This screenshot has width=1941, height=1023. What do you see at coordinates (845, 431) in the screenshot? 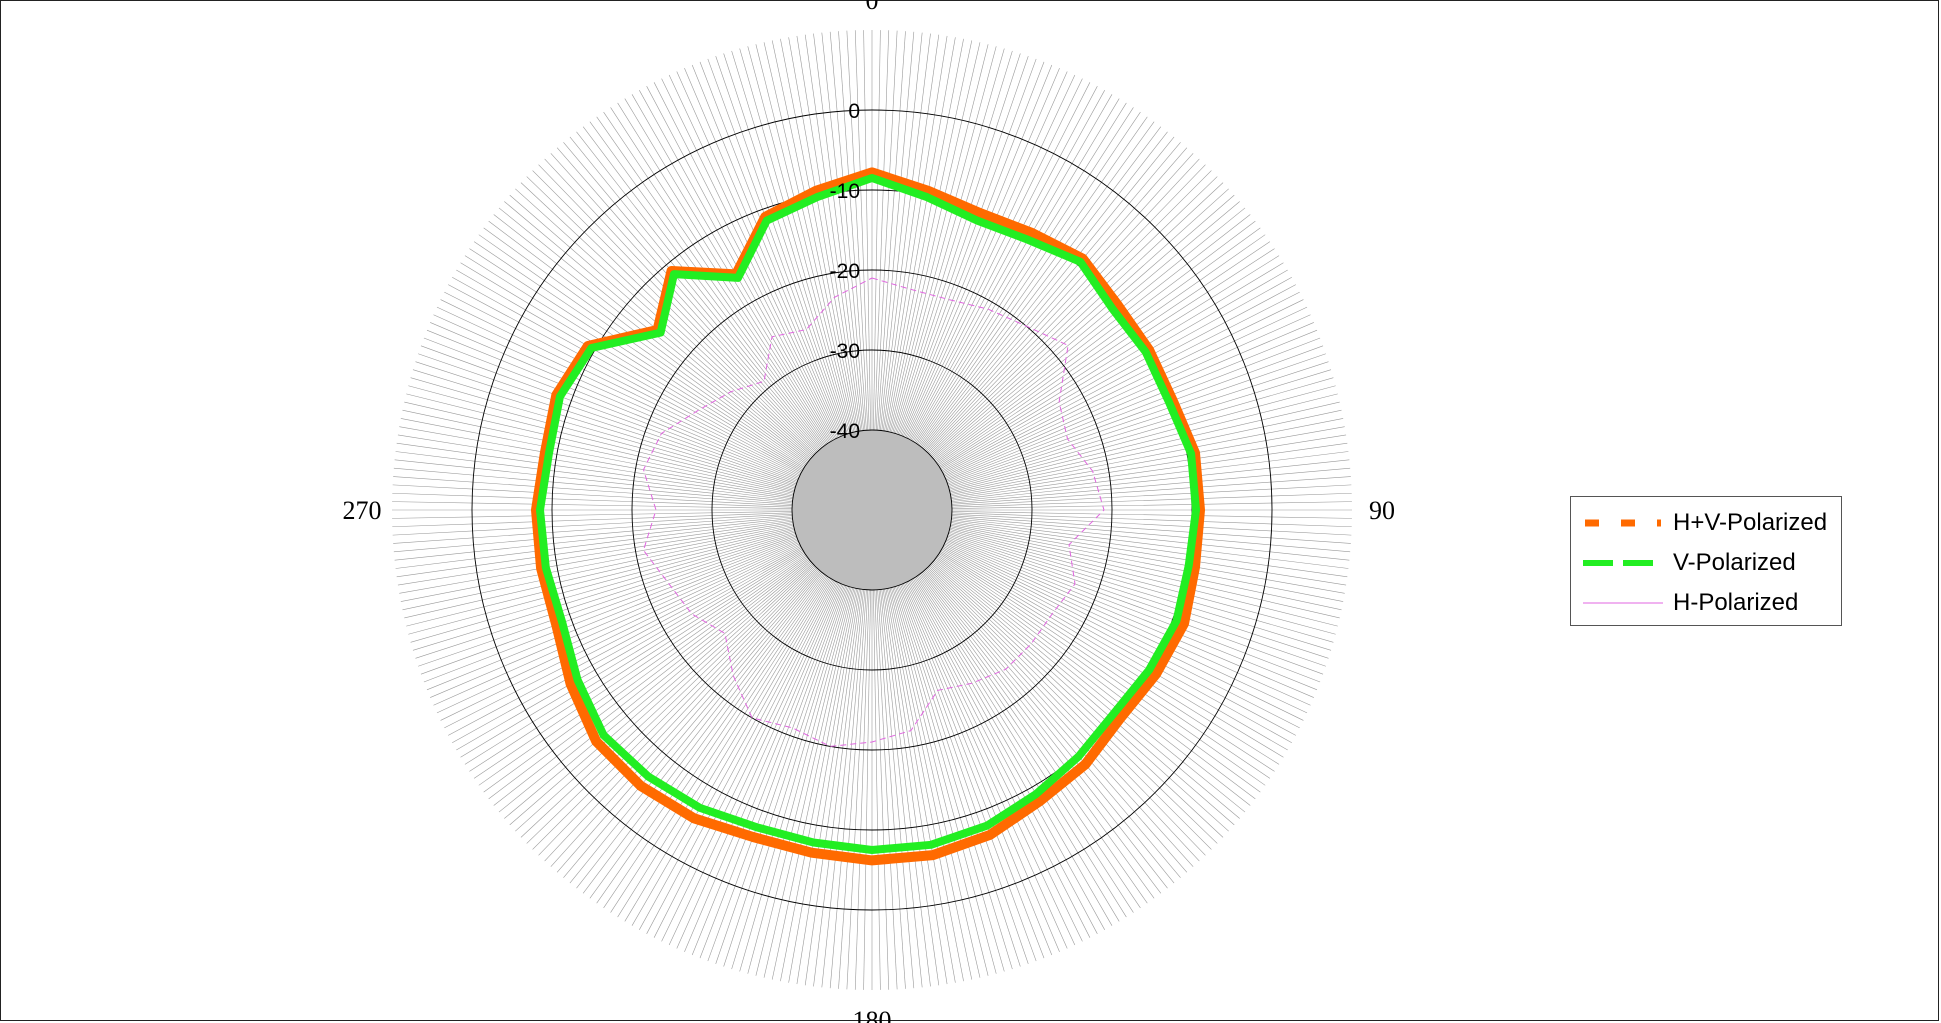
I see `radial-tick-label: -40` at bounding box center [845, 431].